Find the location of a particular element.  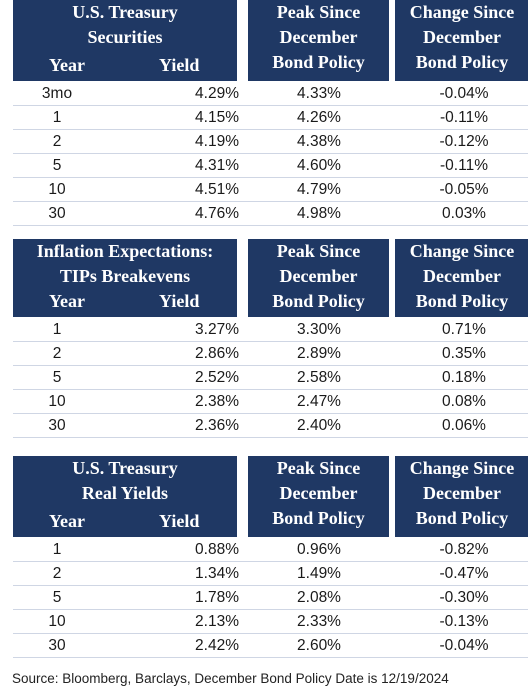

yield-cell: 2.42% is located at coordinates (217, 645).